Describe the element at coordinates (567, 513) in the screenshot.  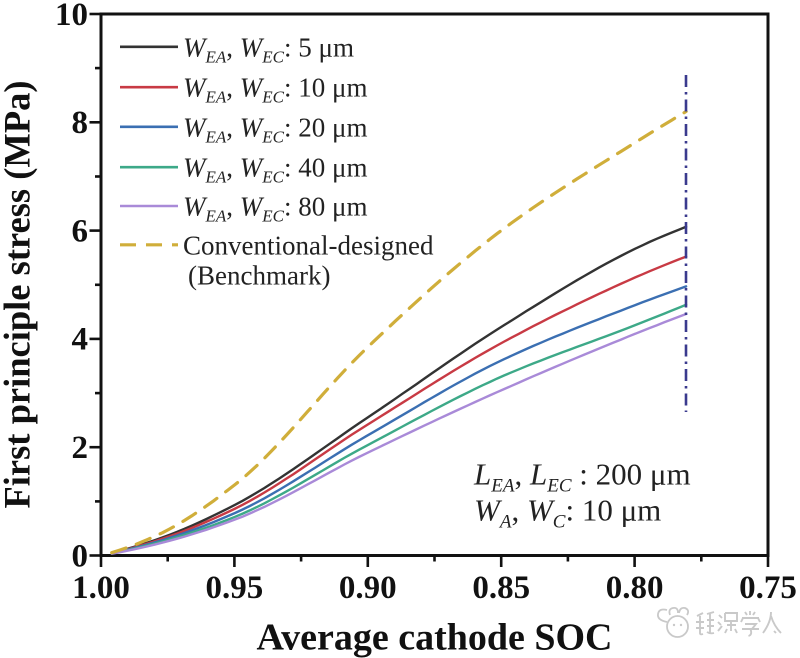
I see `svg-text: WA, WC: 10 μm` at that location.